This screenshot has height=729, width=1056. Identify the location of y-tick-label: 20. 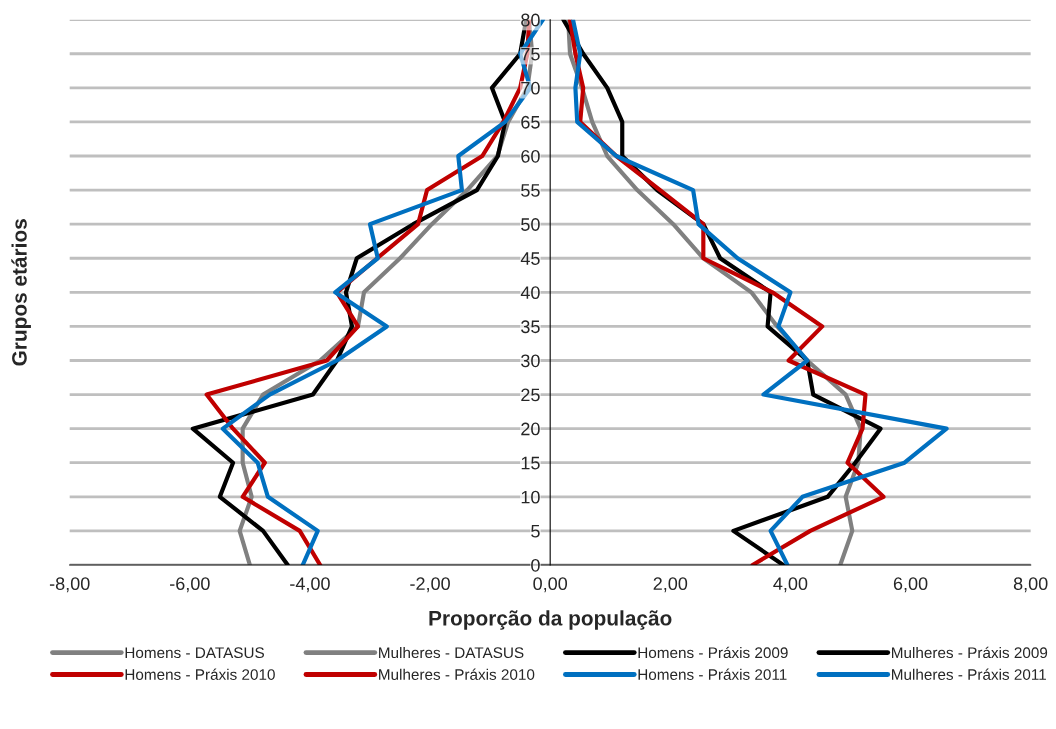
(530, 429).